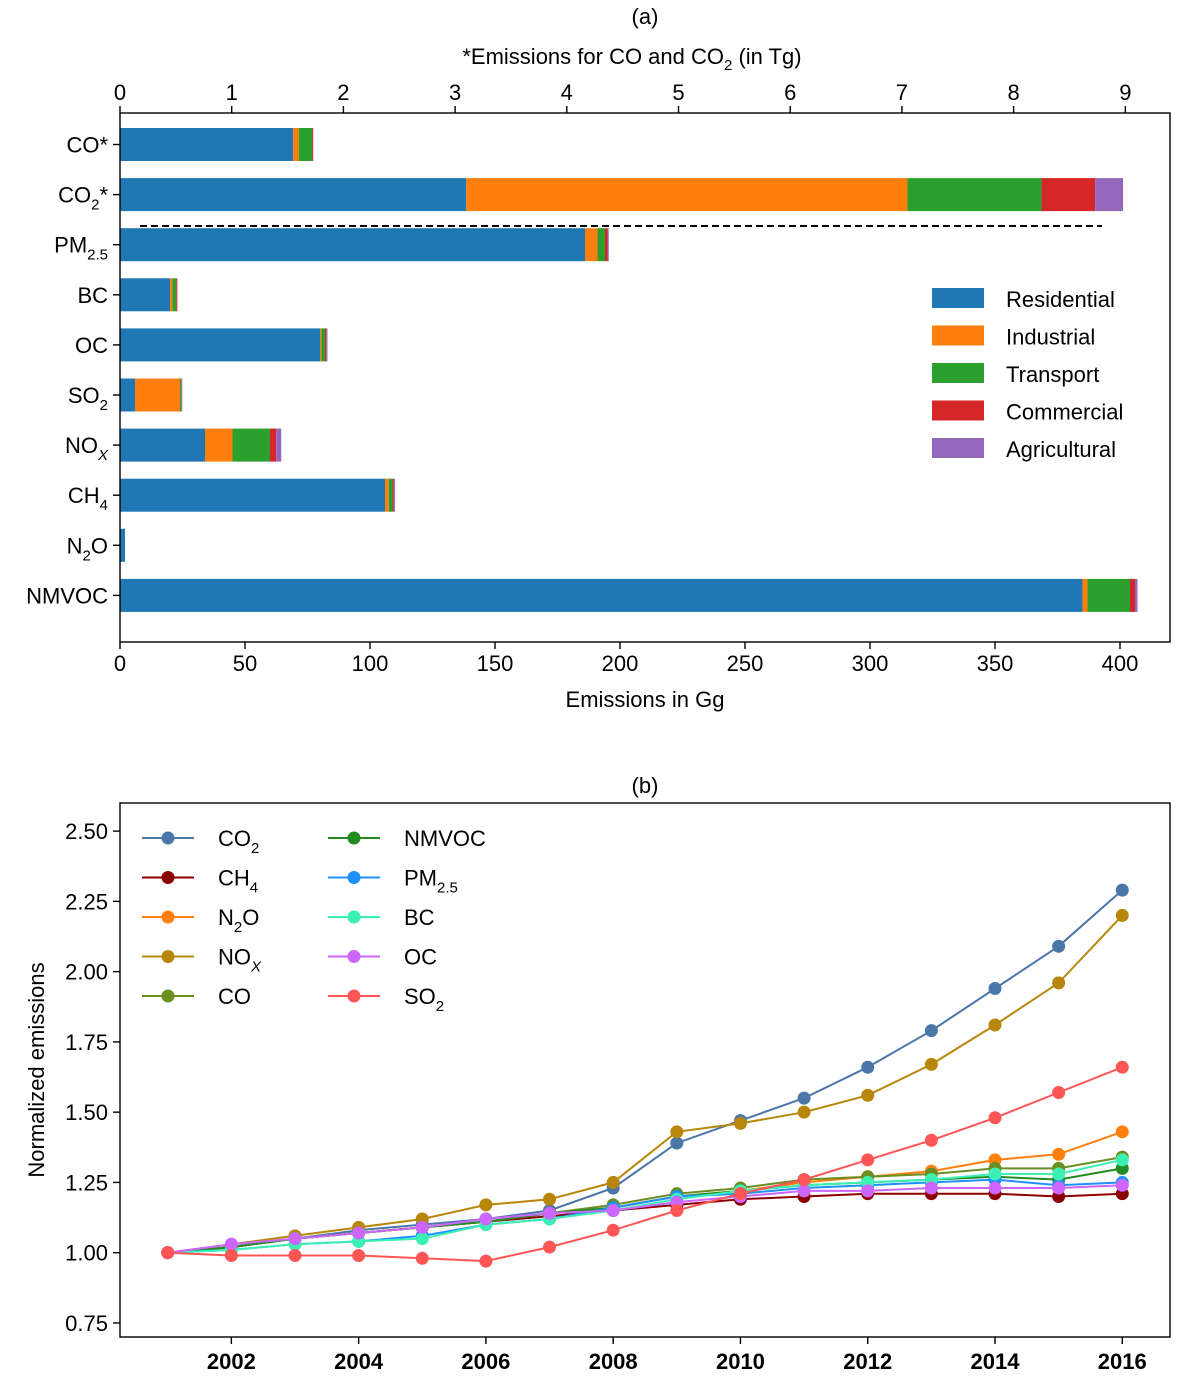  I want to click on series-line-oc, so click(645, 1219).